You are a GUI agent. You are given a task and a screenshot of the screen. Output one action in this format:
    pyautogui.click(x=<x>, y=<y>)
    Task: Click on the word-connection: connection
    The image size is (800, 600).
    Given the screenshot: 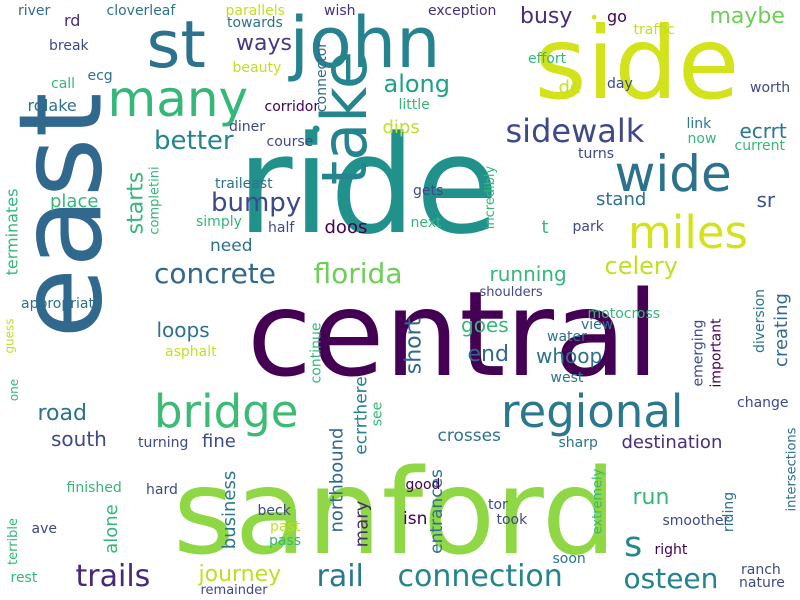 What is the action you would take?
    pyautogui.click(x=480, y=576)
    